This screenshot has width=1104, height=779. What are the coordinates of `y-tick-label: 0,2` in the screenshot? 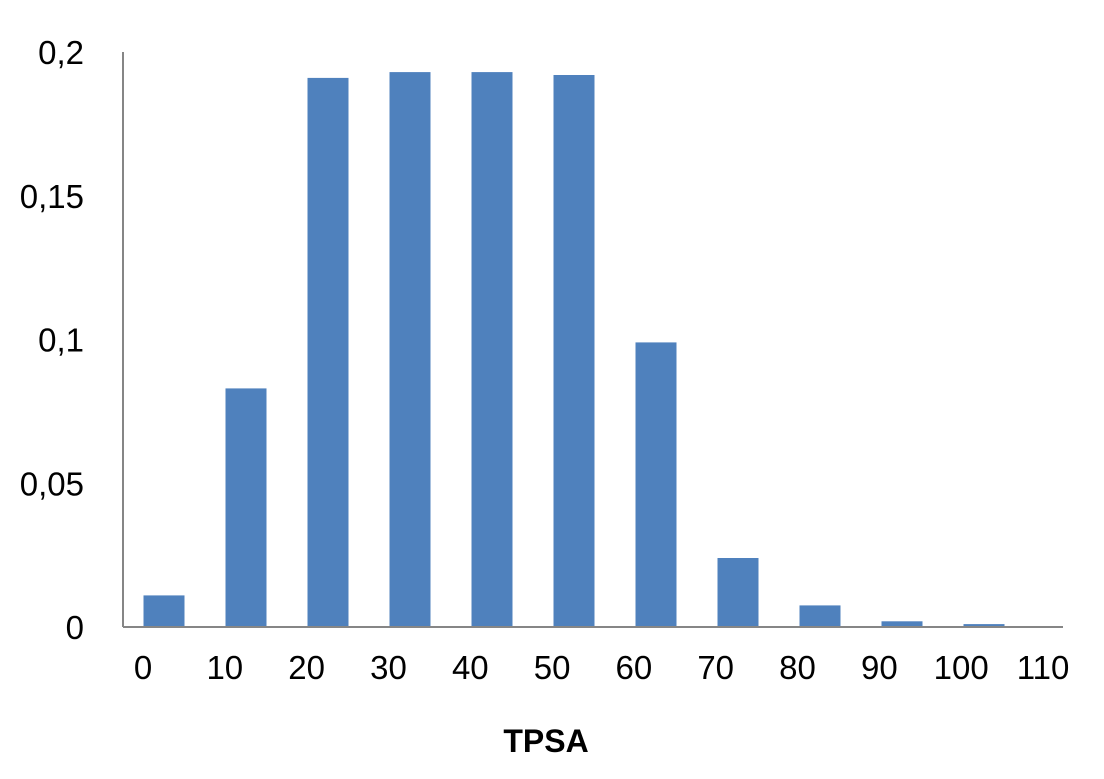 It's located at (61, 52).